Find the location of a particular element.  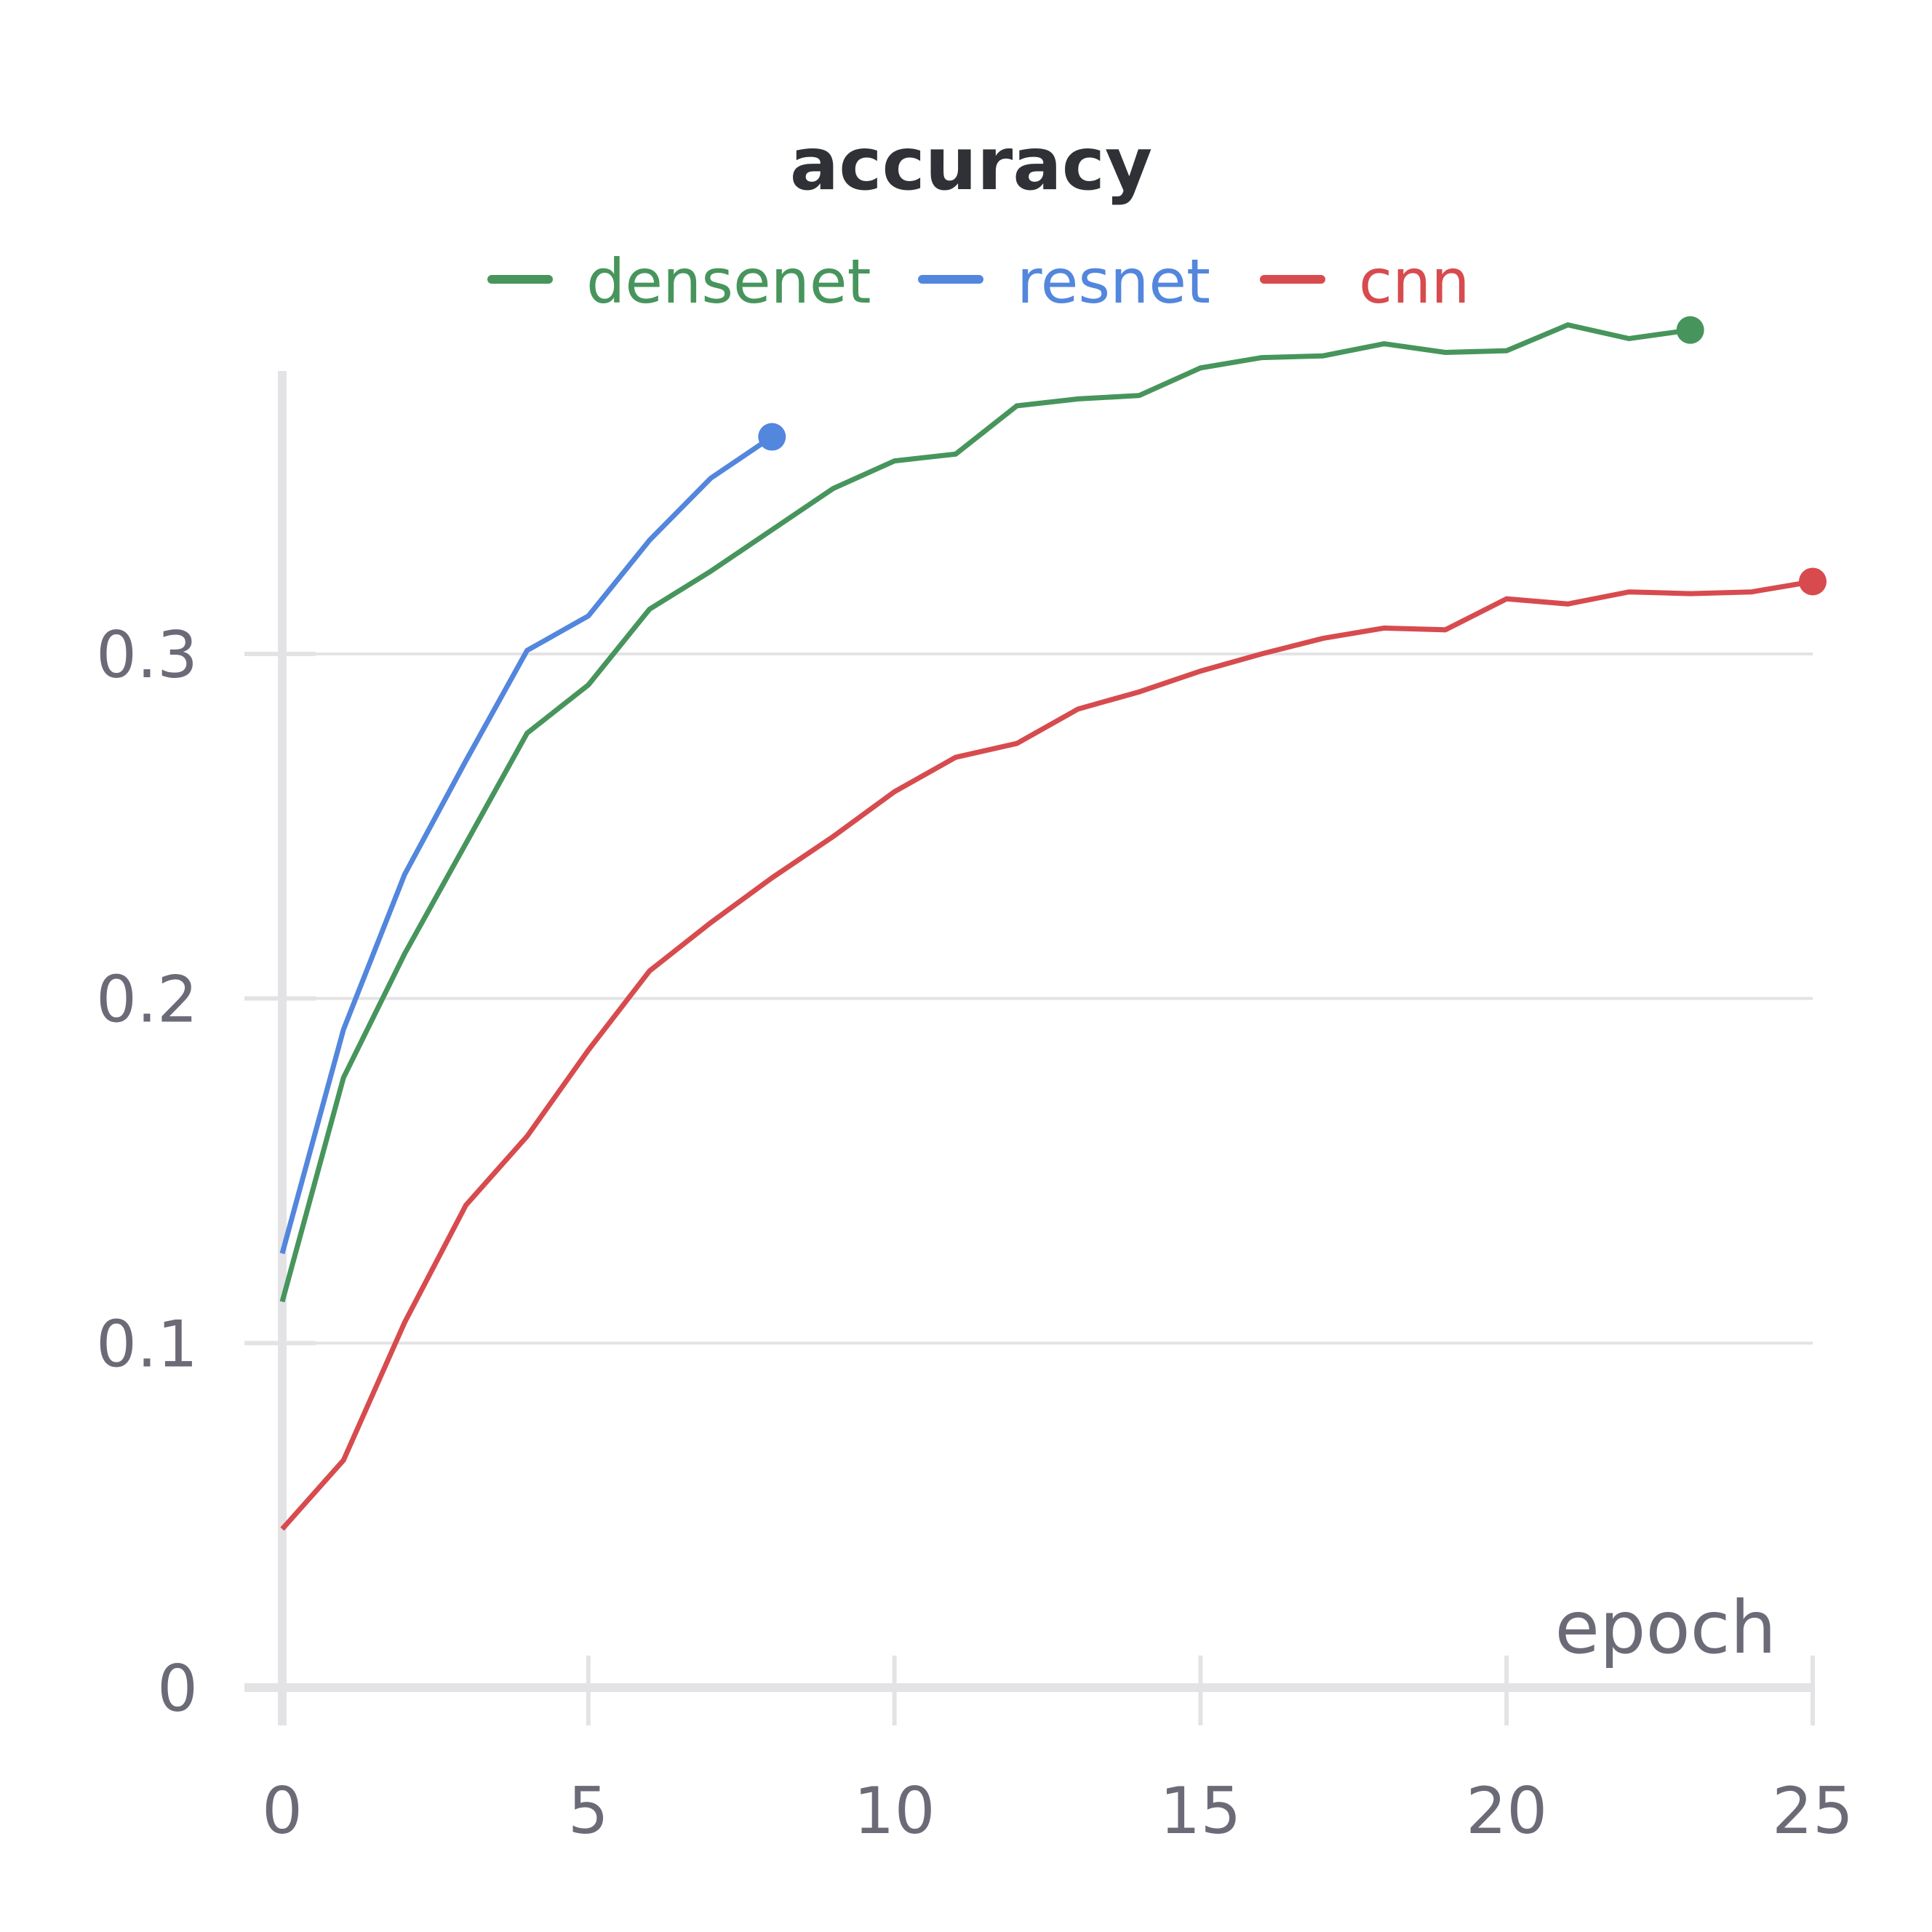

series-end-marker-densenet is located at coordinates (1690, 330).